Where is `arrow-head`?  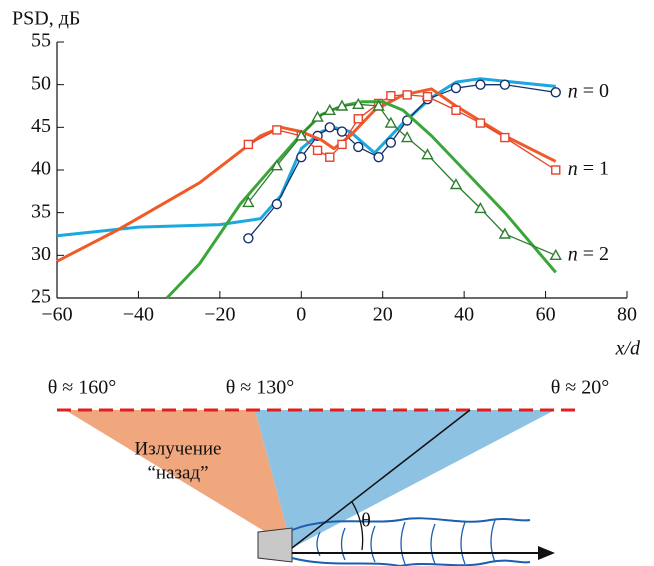 arrow-head is located at coordinates (546, 553).